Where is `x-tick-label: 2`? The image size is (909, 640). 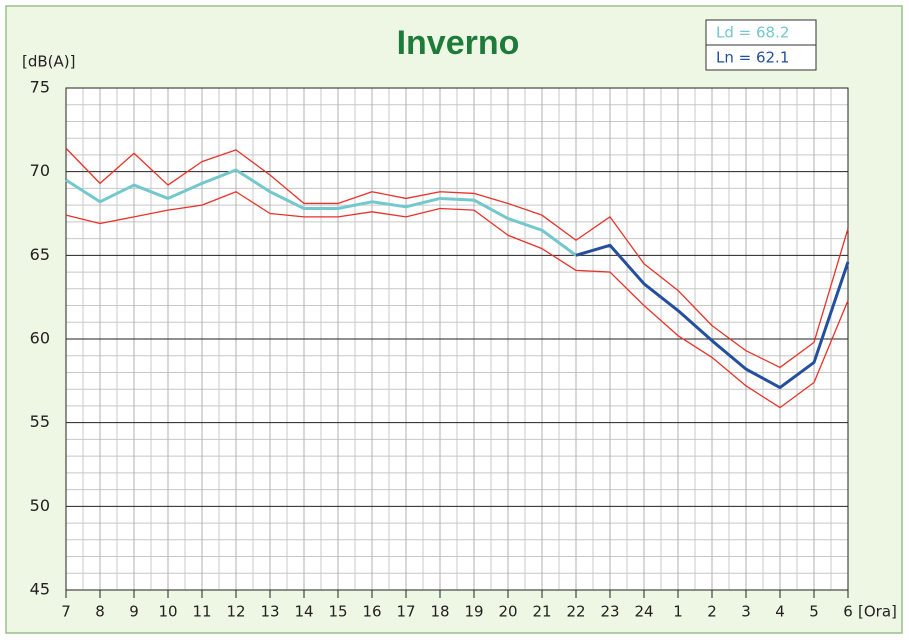 x-tick-label: 2 is located at coordinates (712, 612).